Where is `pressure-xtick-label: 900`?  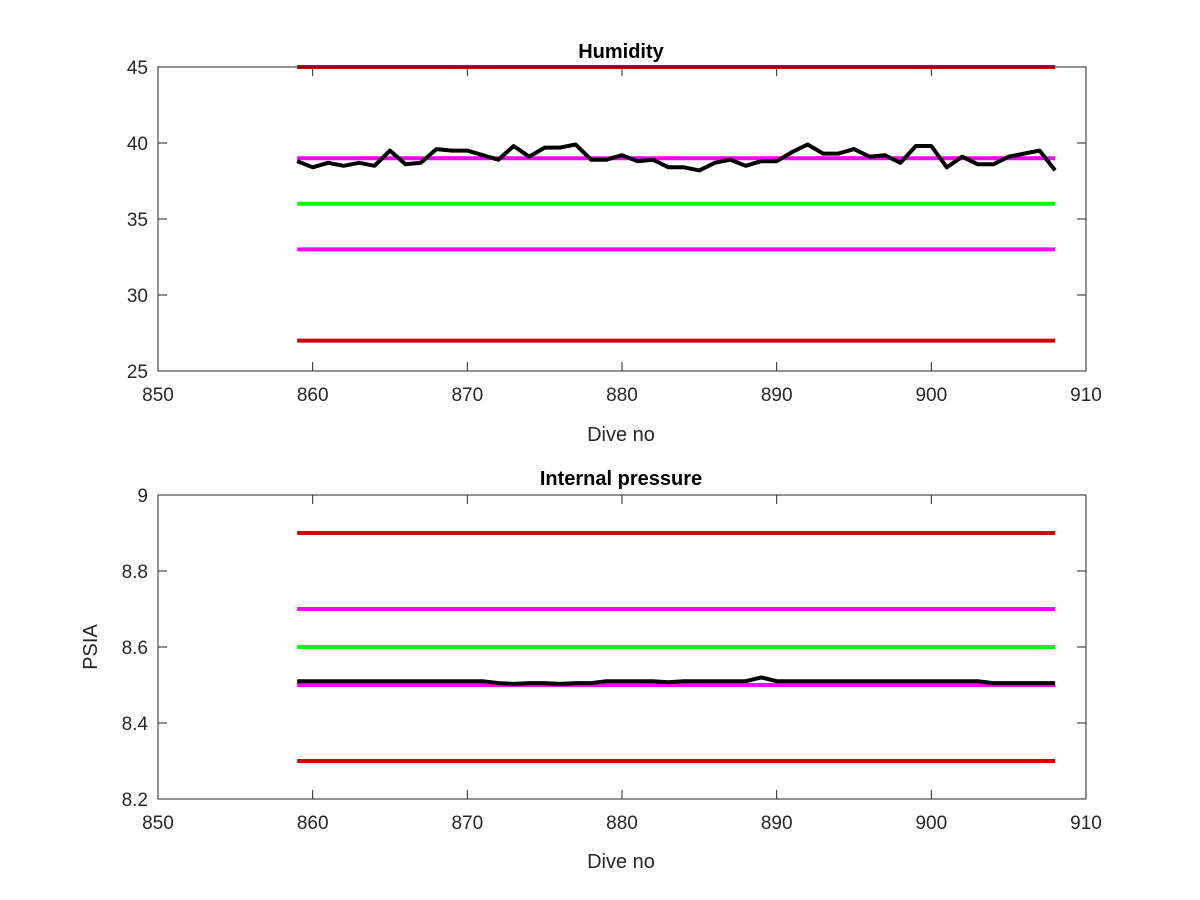
pressure-xtick-label: 900 is located at coordinates (931, 823).